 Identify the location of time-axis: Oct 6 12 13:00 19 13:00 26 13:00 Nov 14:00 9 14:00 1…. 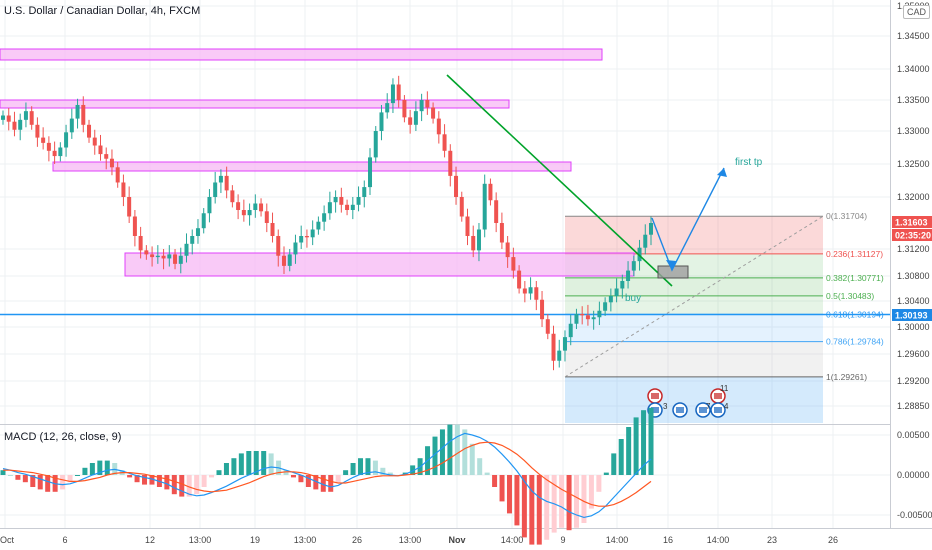
(419, 540).